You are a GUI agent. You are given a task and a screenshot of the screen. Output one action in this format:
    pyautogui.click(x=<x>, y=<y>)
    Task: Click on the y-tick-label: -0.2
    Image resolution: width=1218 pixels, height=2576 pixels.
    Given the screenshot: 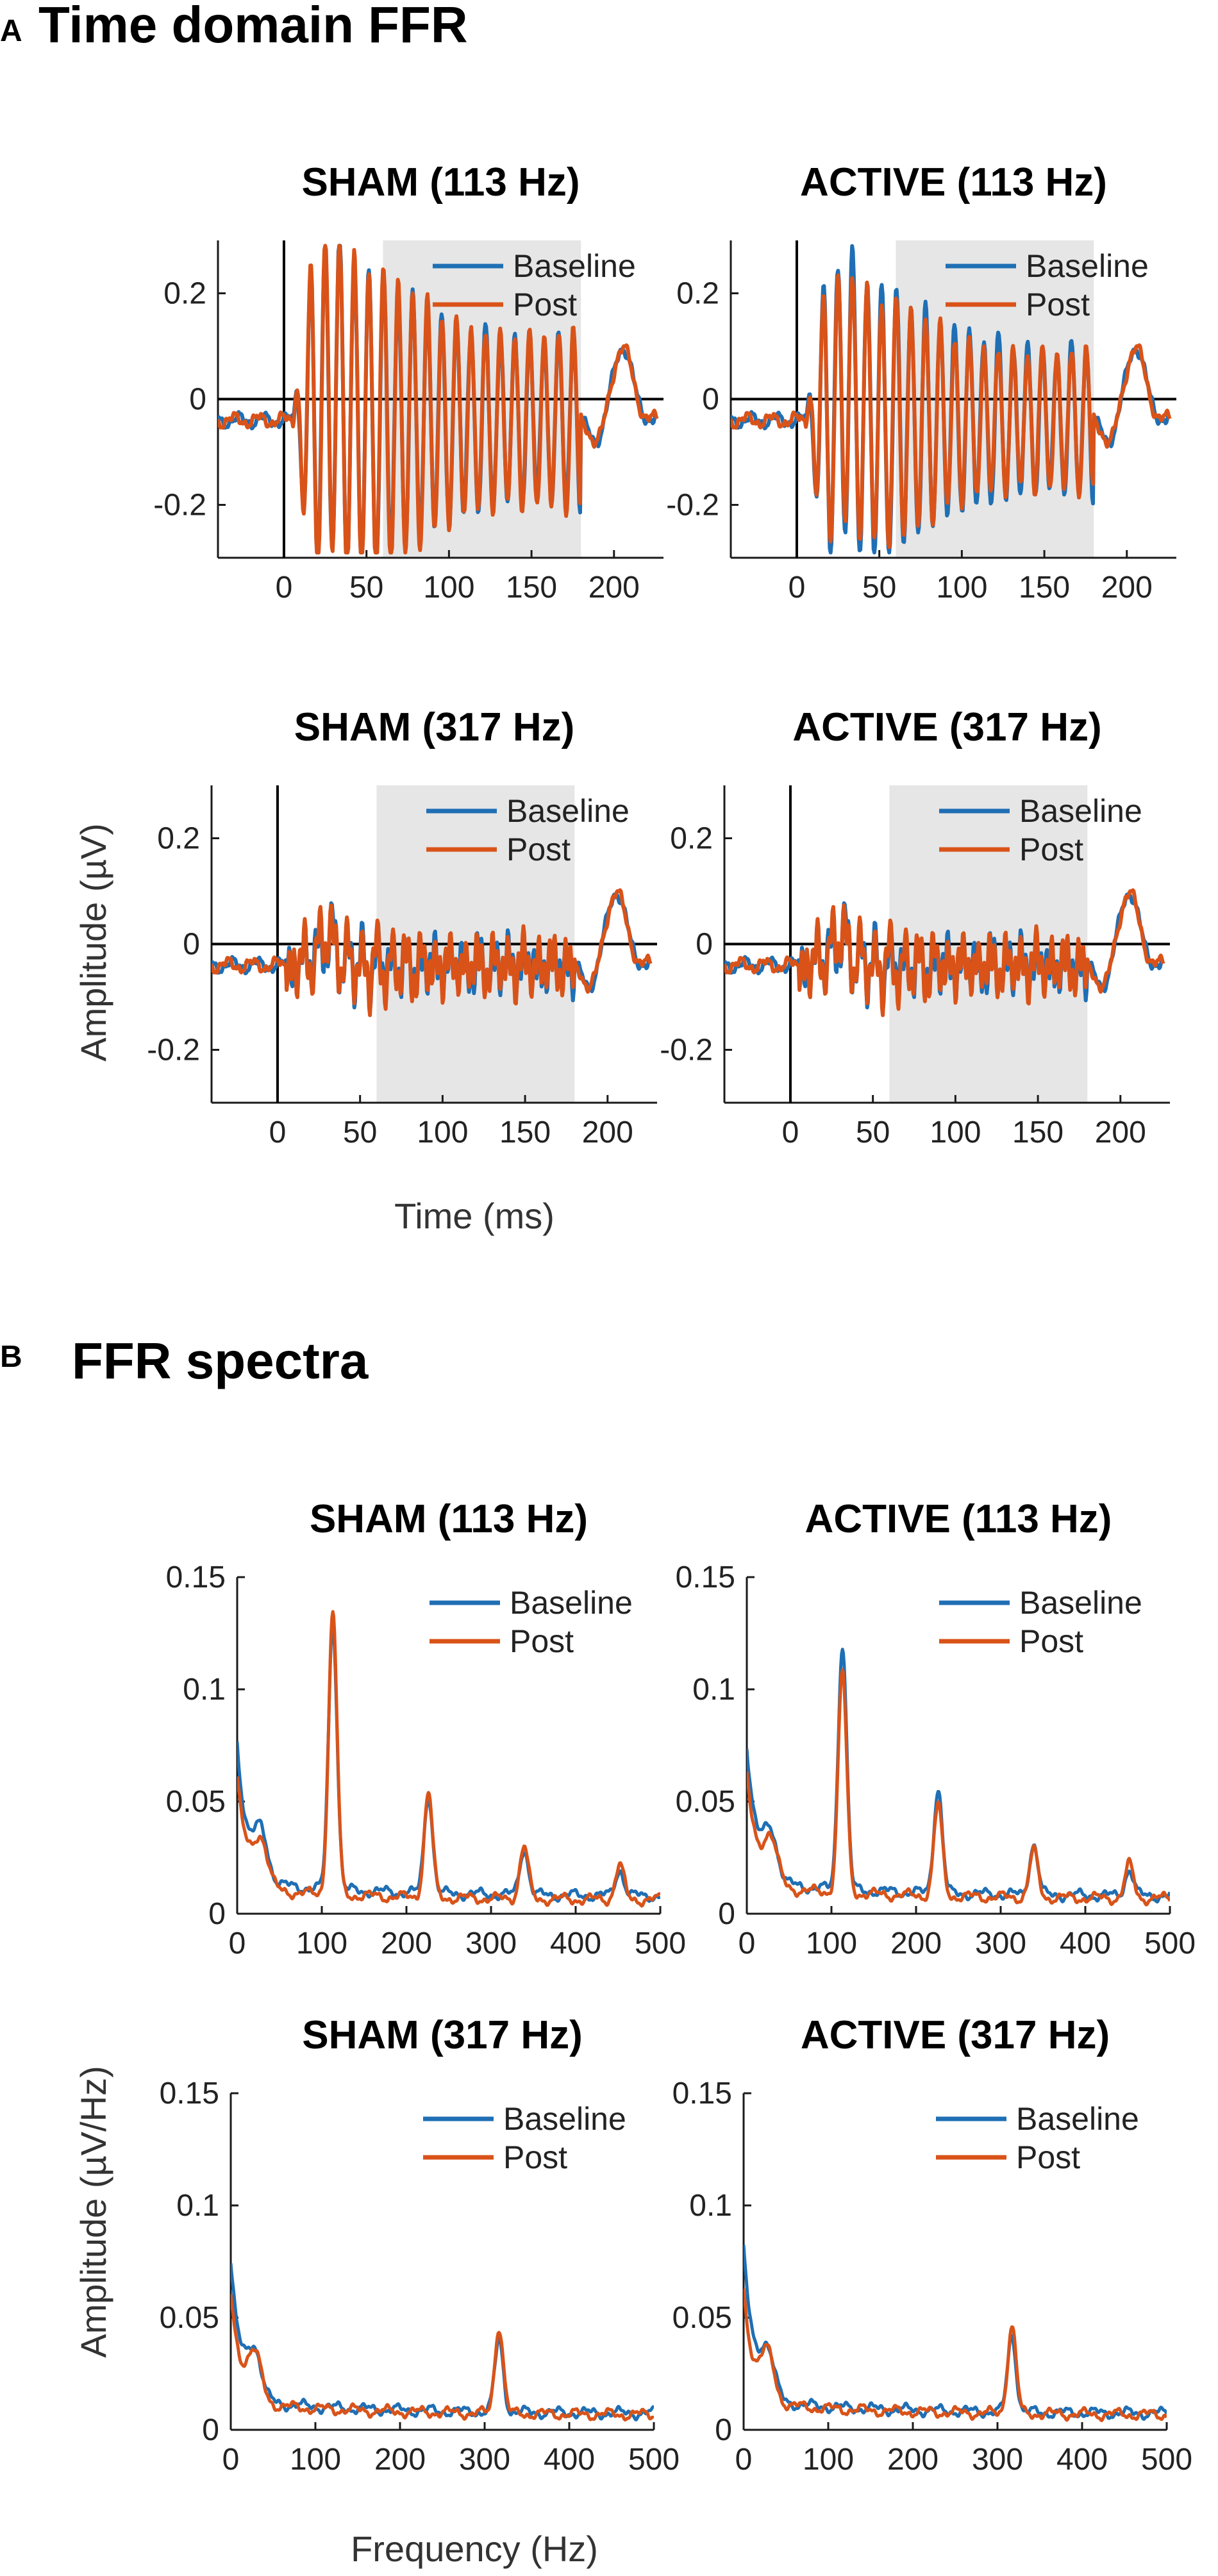 What is the action you would take?
    pyautogui.click(x=174, y=1050)
    